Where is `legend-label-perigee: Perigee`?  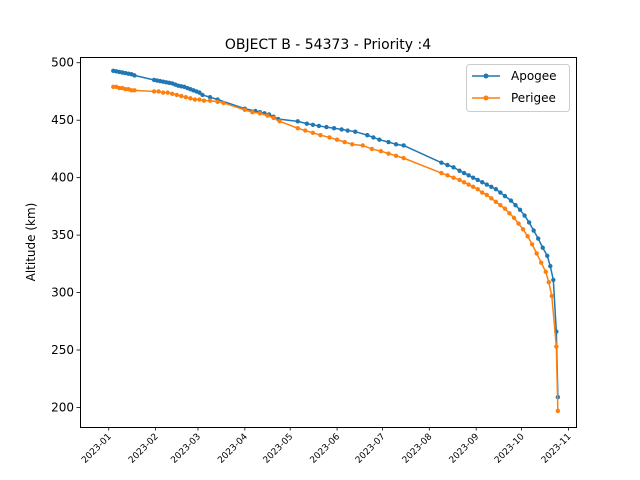
legend-label-perigee: Perigee is located at coordinates (533, 98).